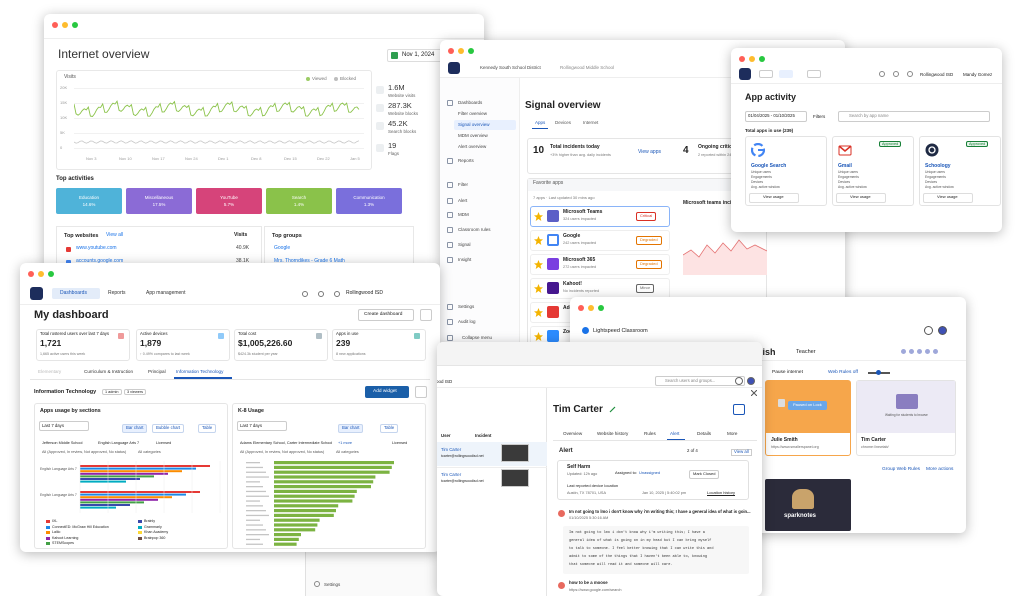 The image size is (1024, 596). Describe the element at coordinates (473, 135) in the screenshot. I see `nav-item: MDM overview` at that location.